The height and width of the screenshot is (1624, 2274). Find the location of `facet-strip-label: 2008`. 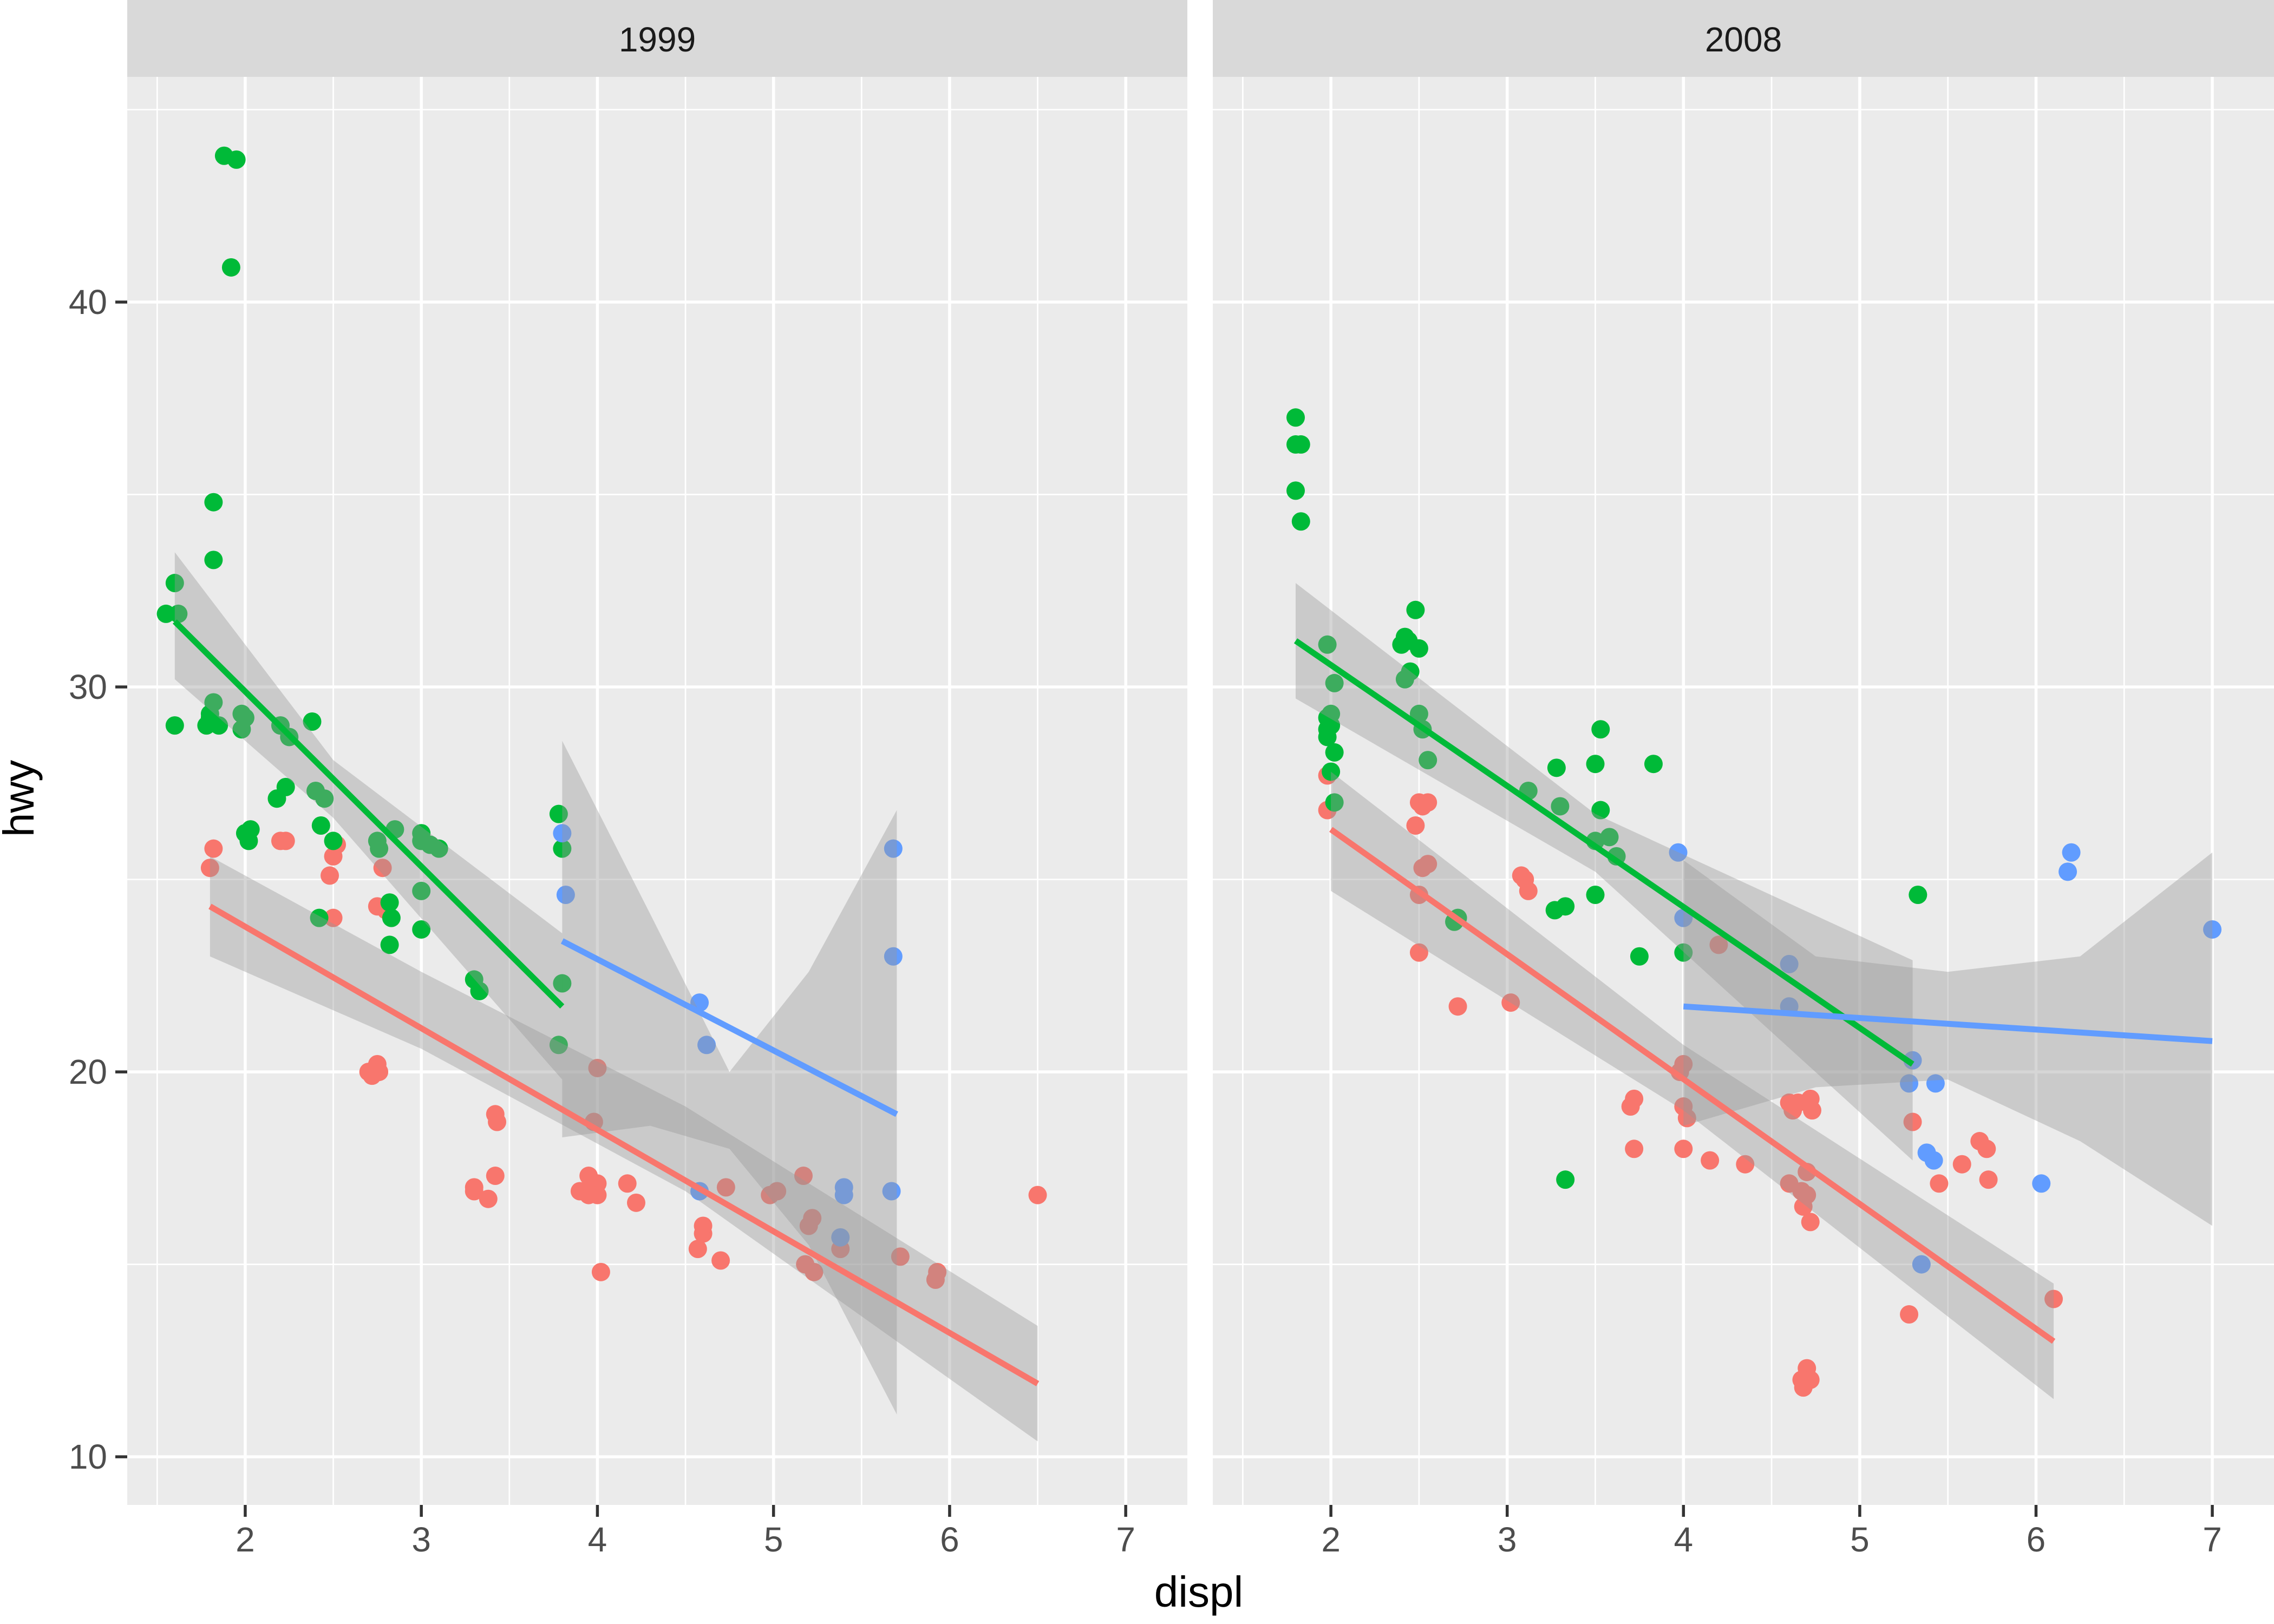

facet-strip-label: 2008 is located at coordinates (1744, 39).